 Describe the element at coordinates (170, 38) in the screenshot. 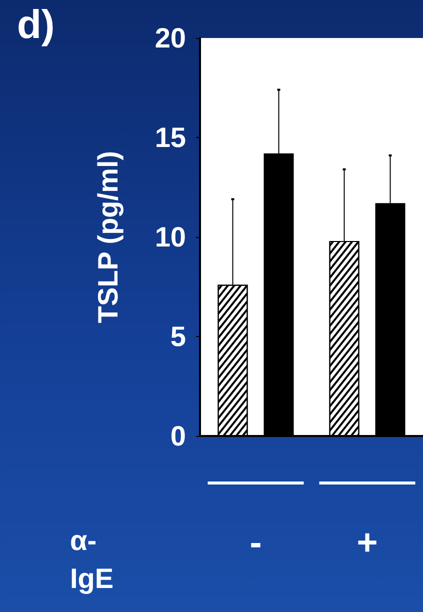

I see `y-tick-label: 20` at that location.